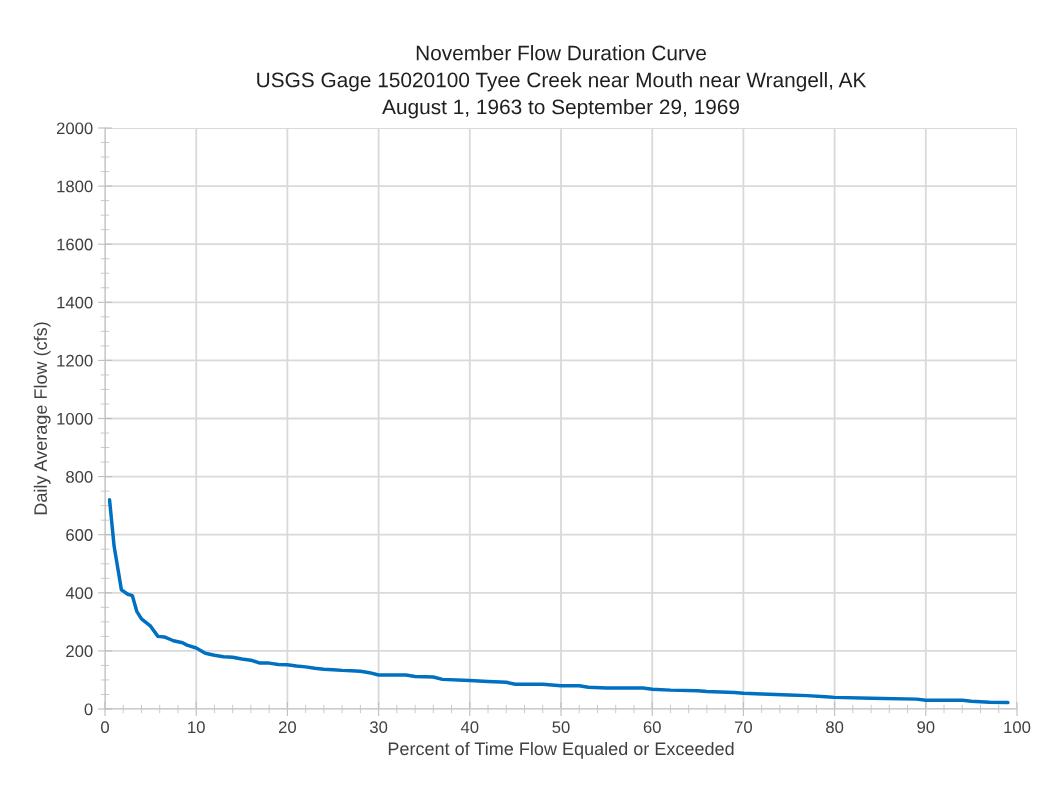 This screenshot has width=1051, height=785. What do you see at coordinates (378, 727) in the screenshot?
I see `x-tick-label: 30` at bounding box center [378, 727].